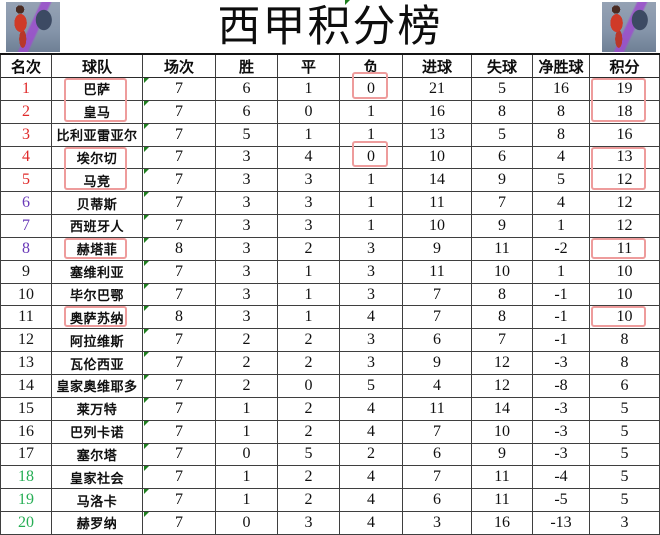  I want to click on cell-team-name: 巴列卡诺, so click(97, 432).